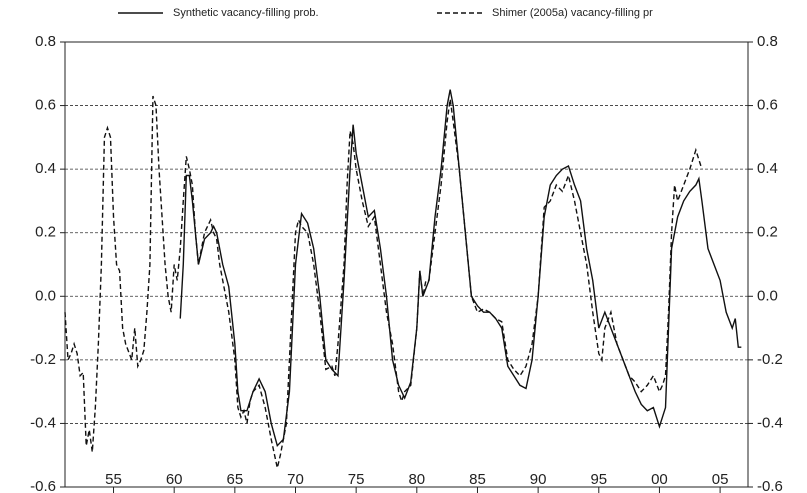  I want to click on y2-tick-label: 0.6, so click(767, 105).